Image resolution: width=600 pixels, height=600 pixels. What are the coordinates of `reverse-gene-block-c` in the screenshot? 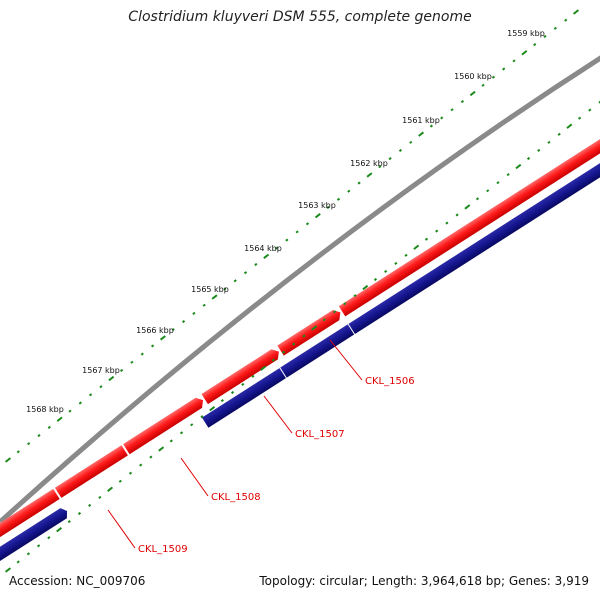 It's located at (474, 240).